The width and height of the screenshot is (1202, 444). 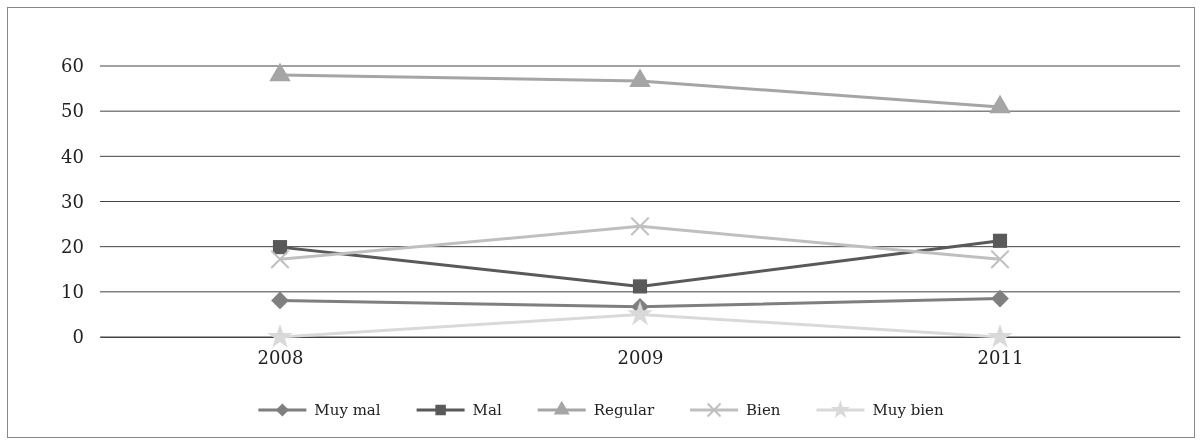 What do you see at coordinates (624, 410) in the screenshot?
I see `legend-label: Regular` at bounding box center [624, 410].